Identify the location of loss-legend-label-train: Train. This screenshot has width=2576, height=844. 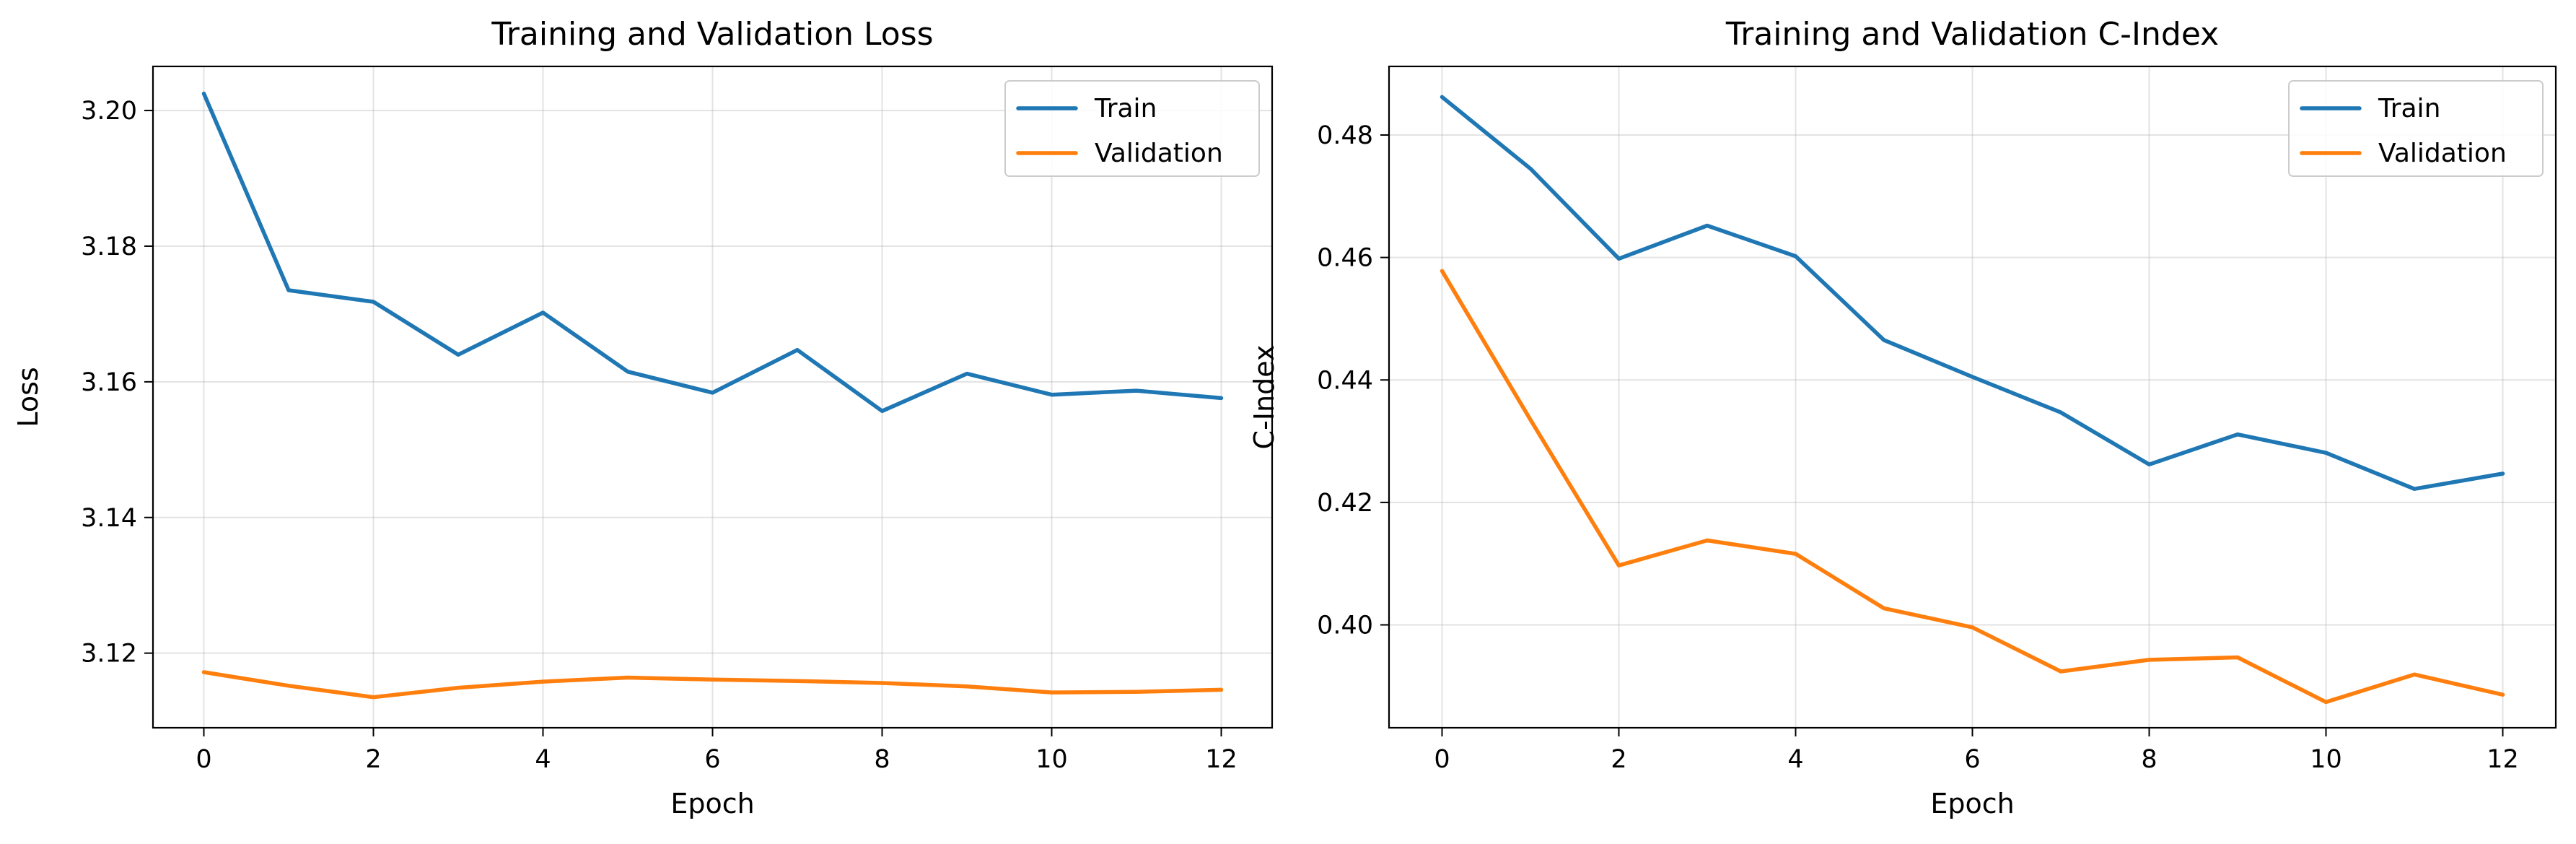
(1125, 108).